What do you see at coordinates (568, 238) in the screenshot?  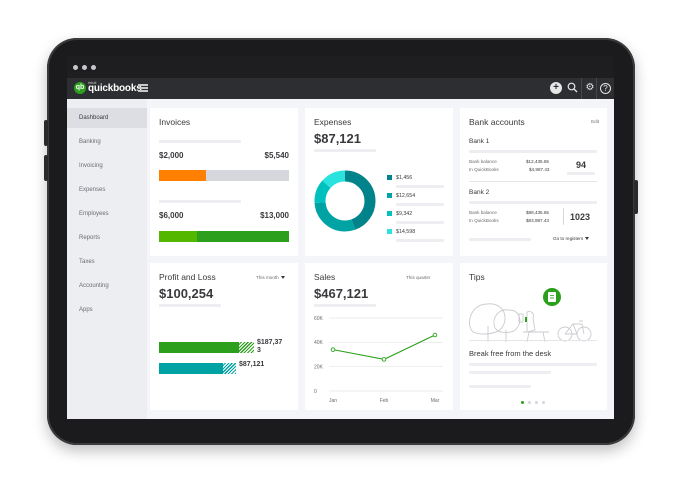 I see `go-to-registers-label: Go to registers` at bounding box center [568, 238].